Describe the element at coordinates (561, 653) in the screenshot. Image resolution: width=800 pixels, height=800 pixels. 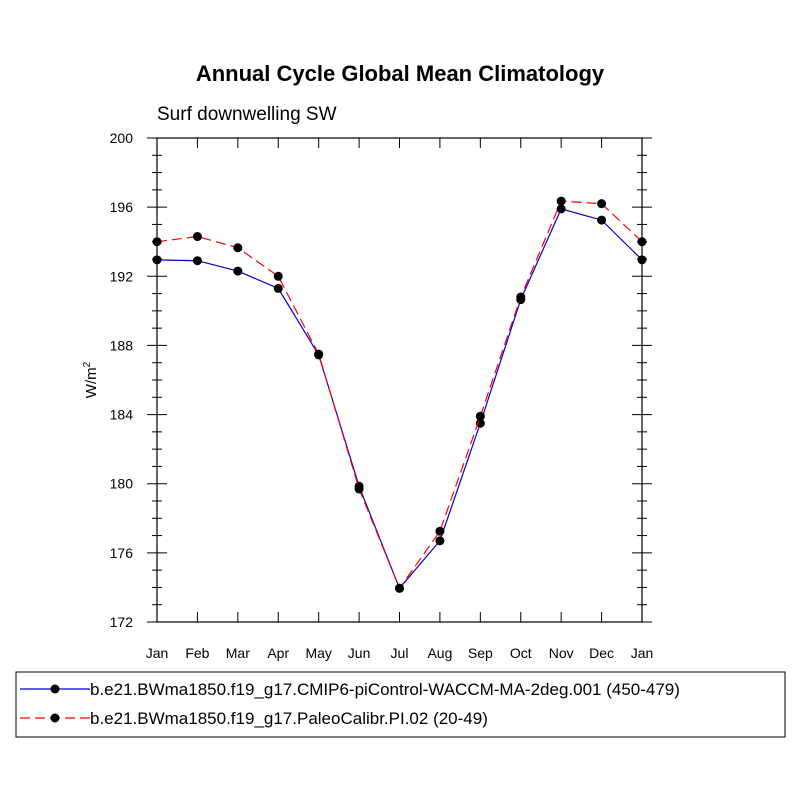
I see `x-tick-label: Nov` at that location.